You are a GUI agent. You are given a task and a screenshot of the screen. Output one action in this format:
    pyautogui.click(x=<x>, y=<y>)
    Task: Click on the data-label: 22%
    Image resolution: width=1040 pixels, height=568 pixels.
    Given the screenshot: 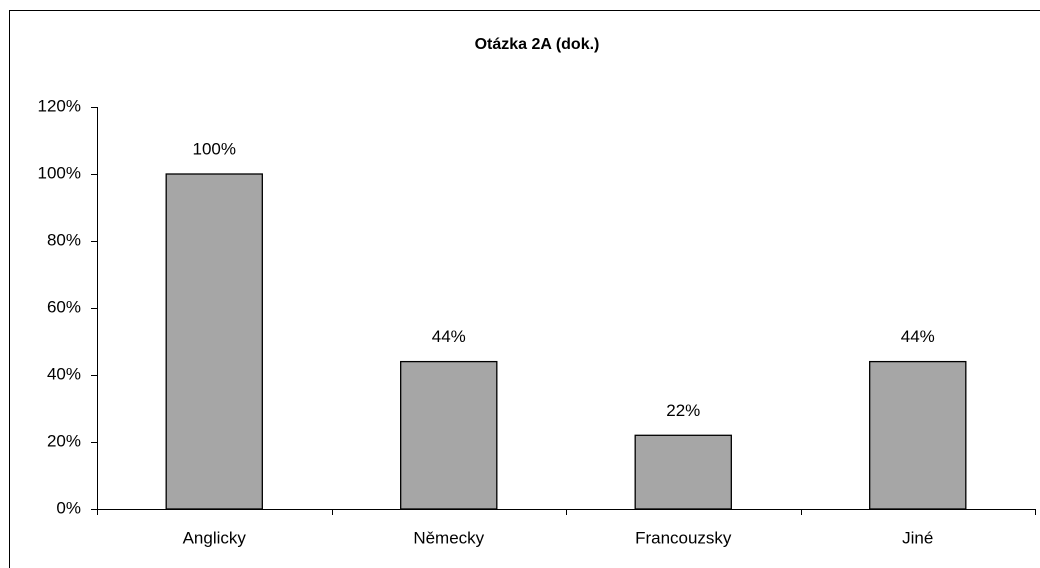 What is the action you would take?
    pyautogui.click(x=683, y=410)
    